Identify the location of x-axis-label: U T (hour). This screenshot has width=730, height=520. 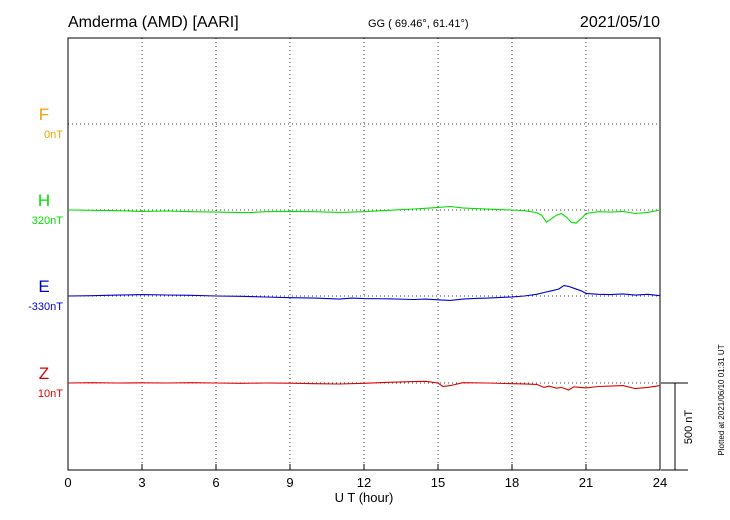
(364, 497).